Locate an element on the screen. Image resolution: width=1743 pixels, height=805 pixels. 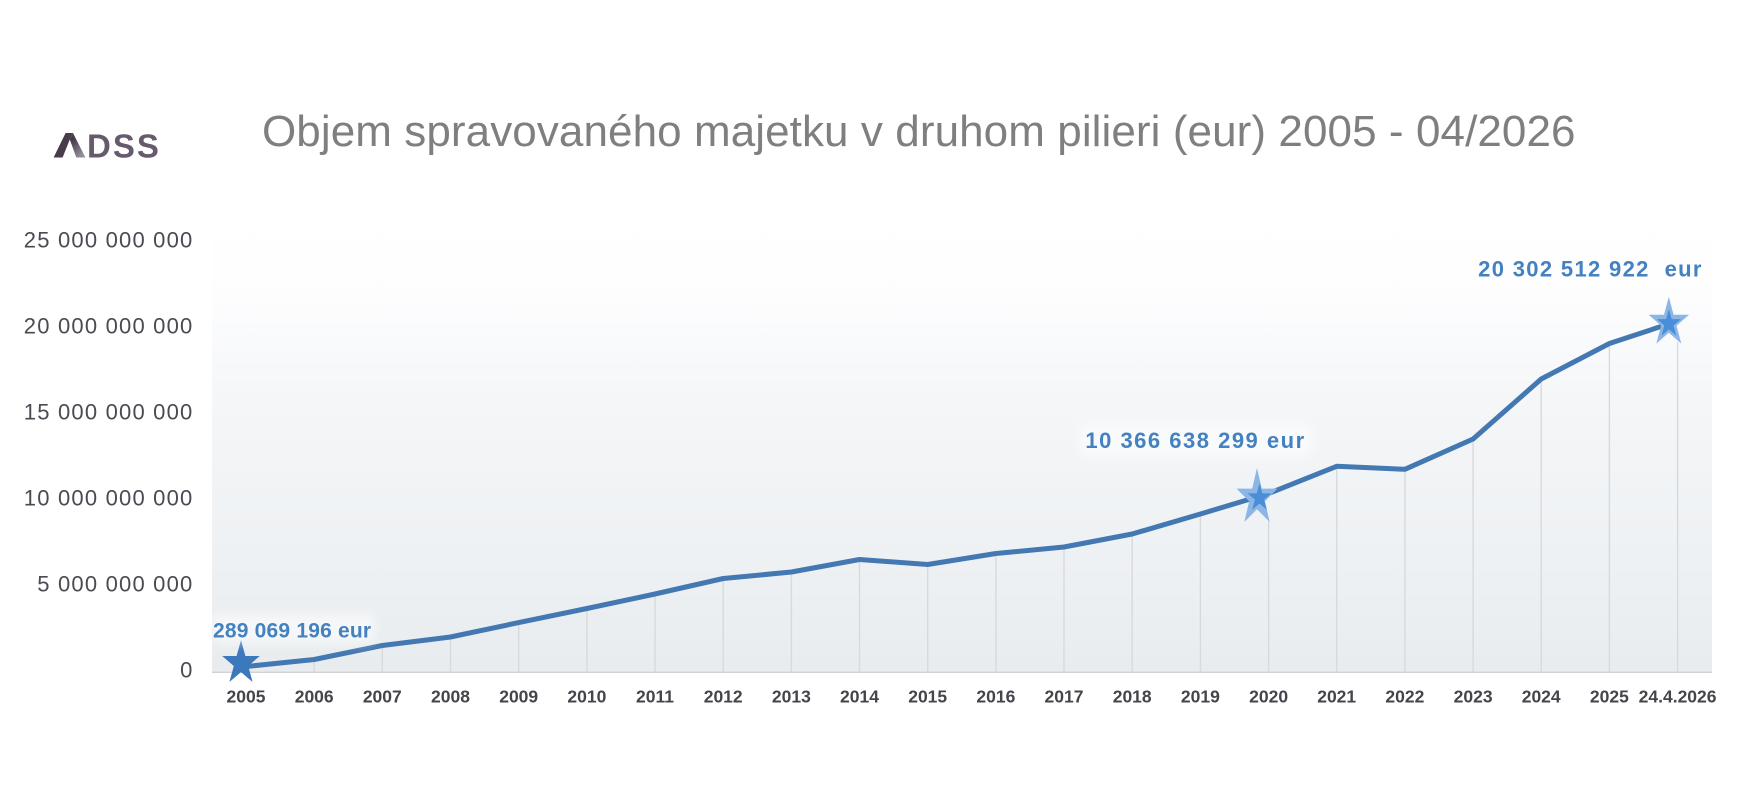
svg-text: 2014 is located at coordinates (859, 697).